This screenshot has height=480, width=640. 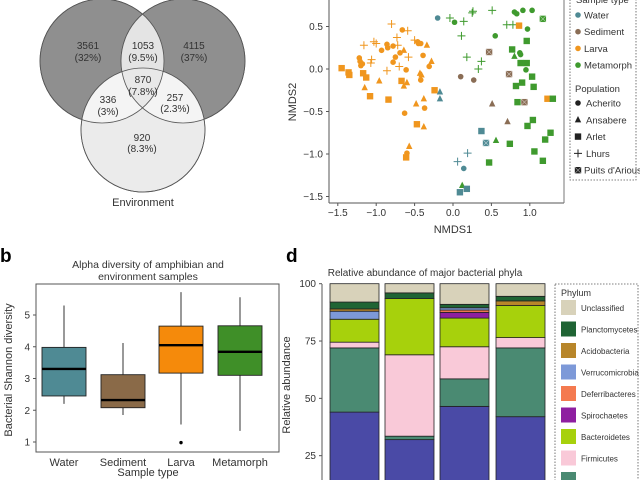 I want to click on boxplot-y-tick-label: 5, so click(x=27, y=316).